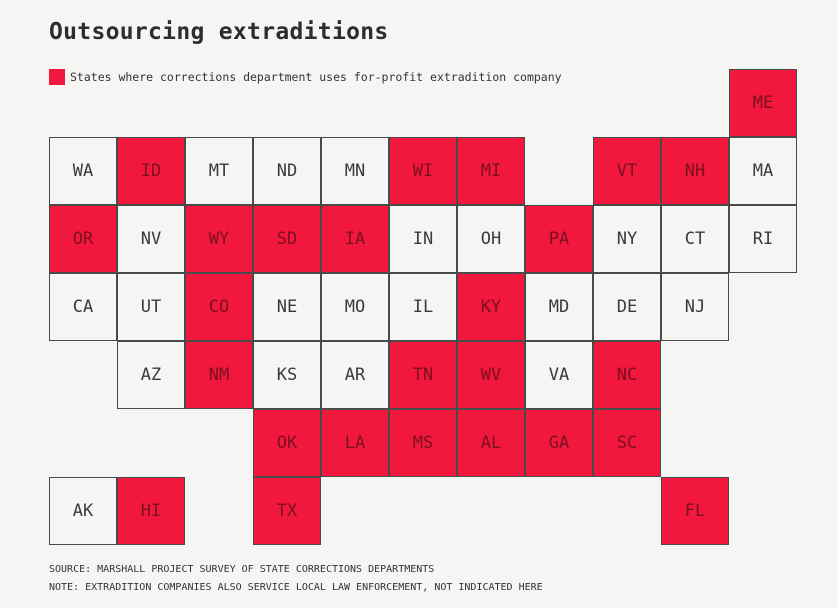 This screenshot has height=608, width=837. I want to click on state-tile-wa: WA, so click(83, 171).